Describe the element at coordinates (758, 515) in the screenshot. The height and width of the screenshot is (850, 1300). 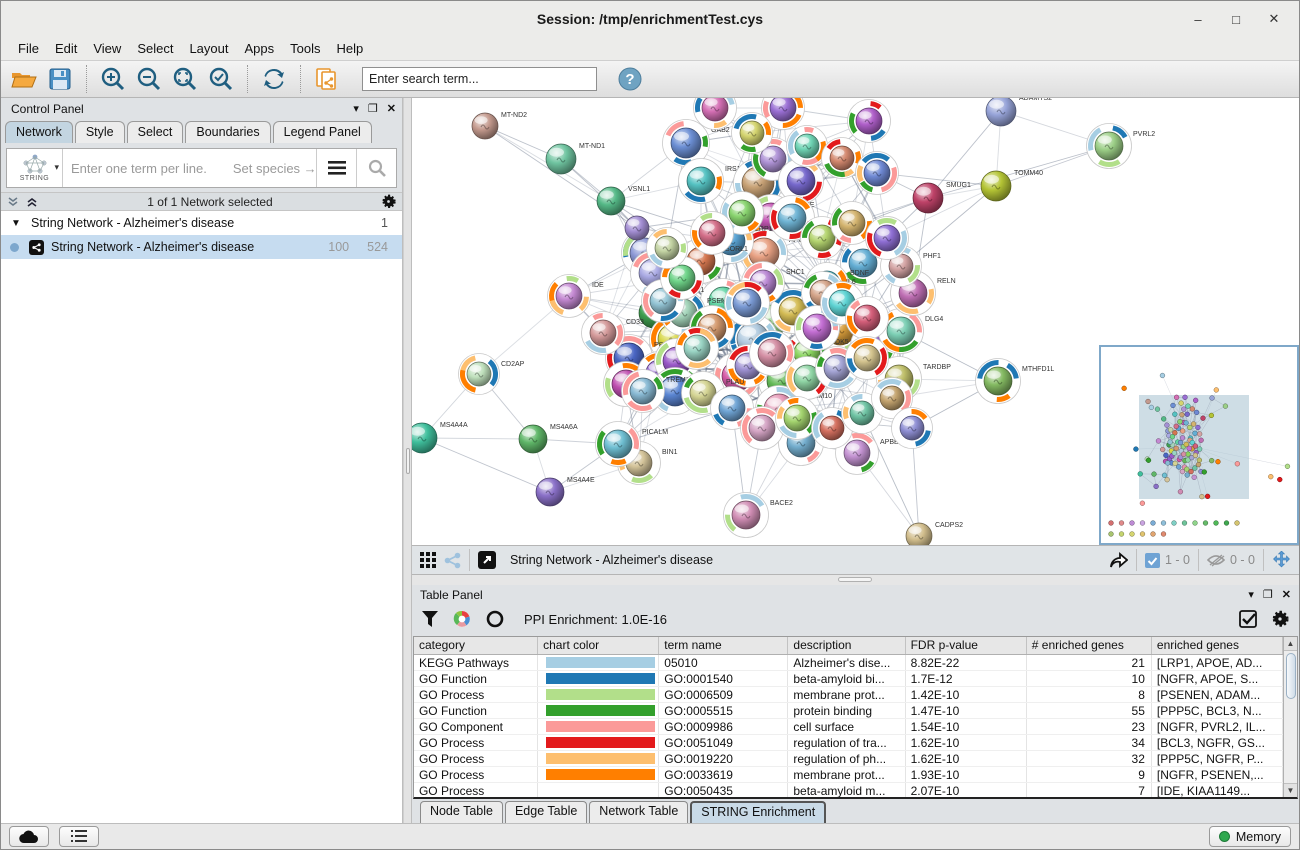
I see `network-node-bace2: BACE2` at that location.